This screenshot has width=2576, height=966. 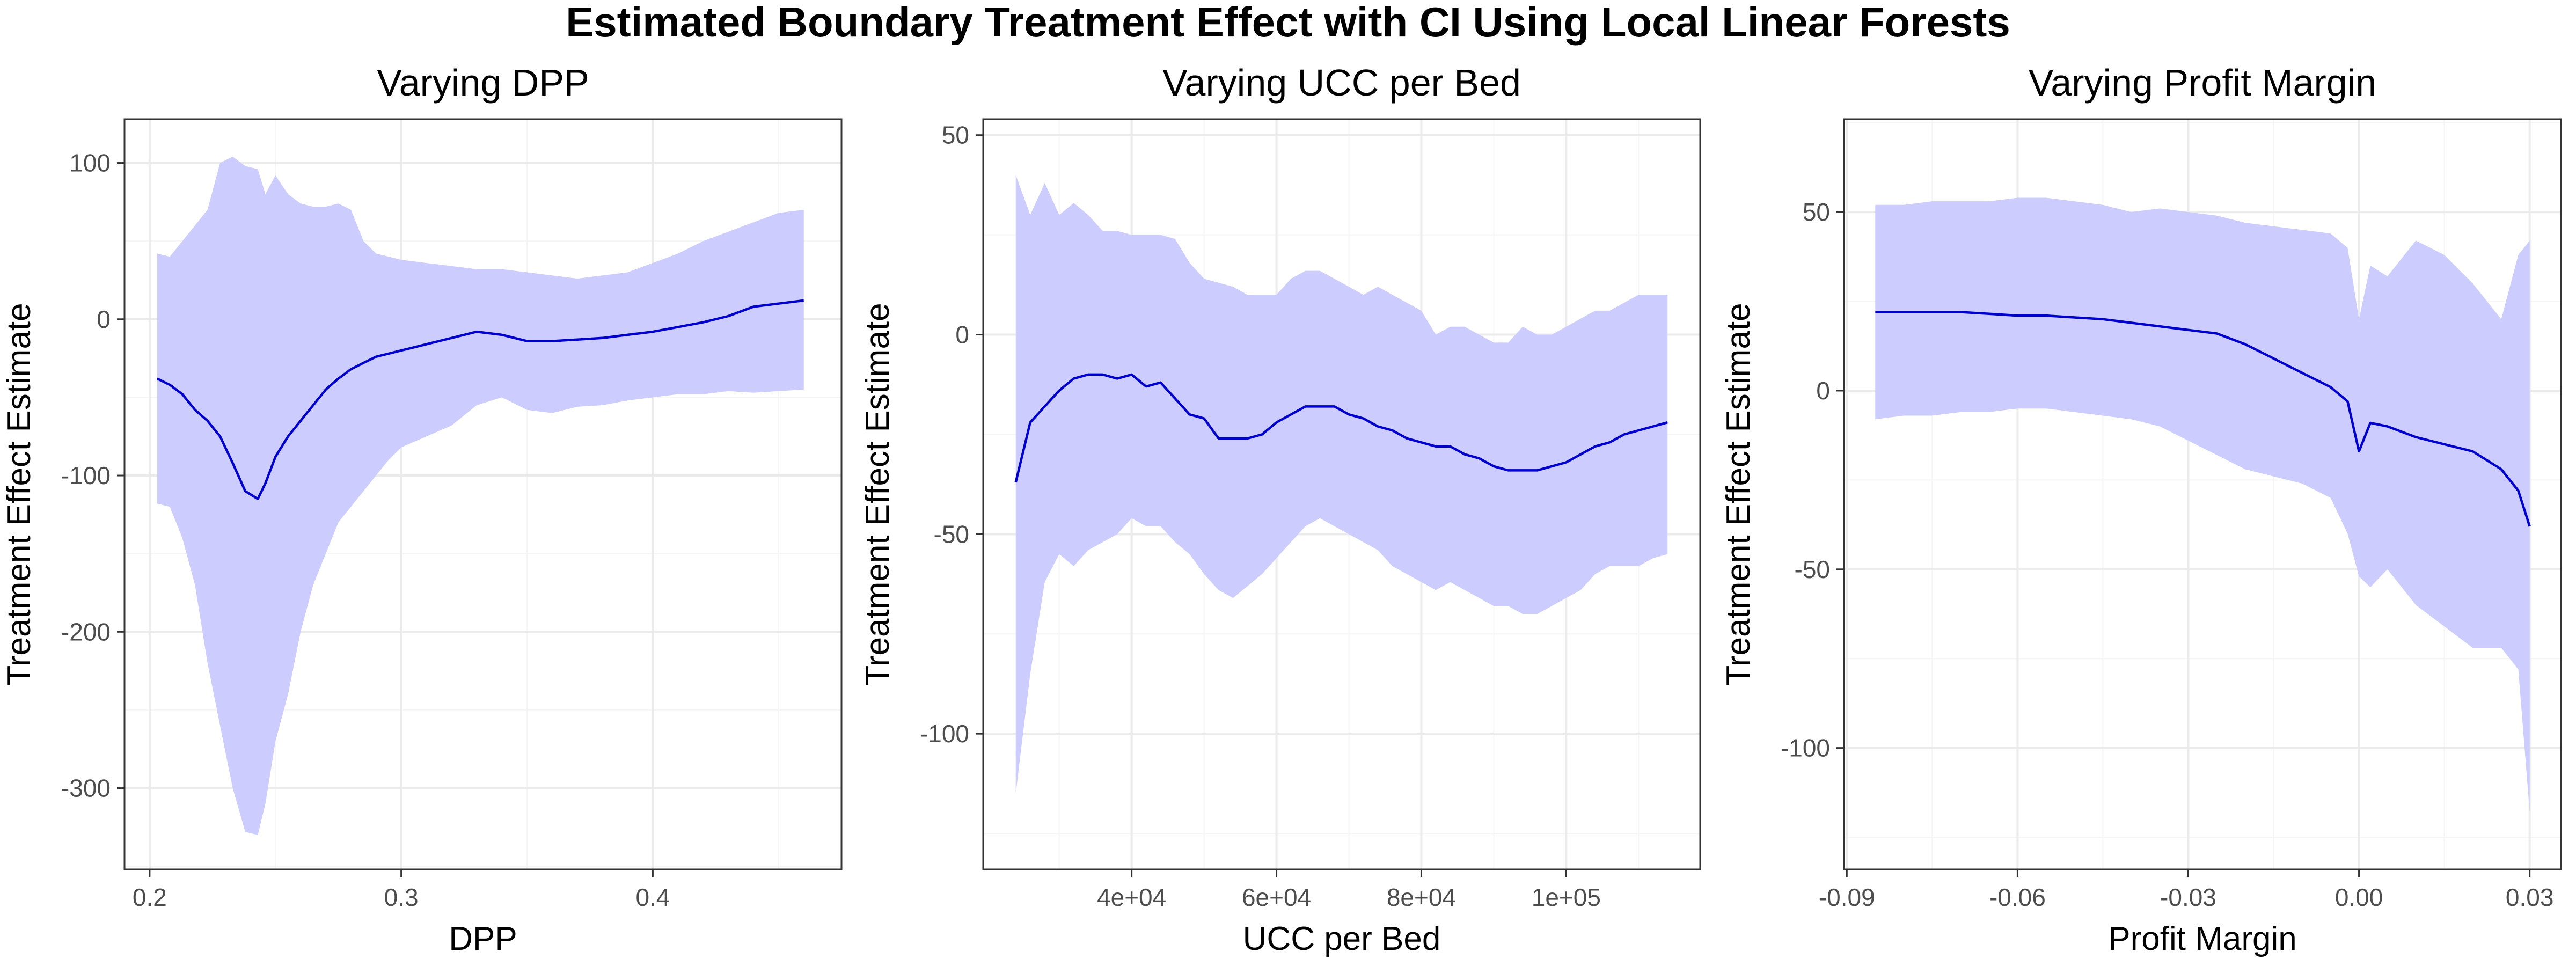 What do you see at coordinates (1341, 83) in the screenshot?
I see `panel-title: Varying UCC per Bed` at bounding box center [1341, 83].